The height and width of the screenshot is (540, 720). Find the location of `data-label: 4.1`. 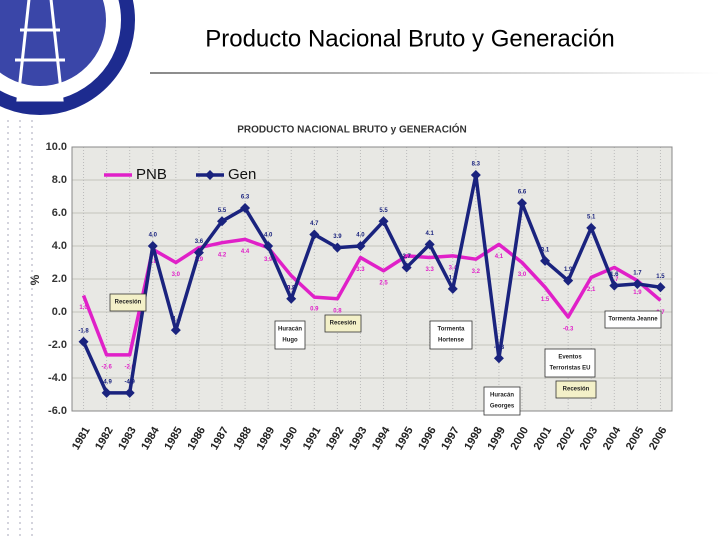

data-label: 4.1 is located at coordinates (430, 234).